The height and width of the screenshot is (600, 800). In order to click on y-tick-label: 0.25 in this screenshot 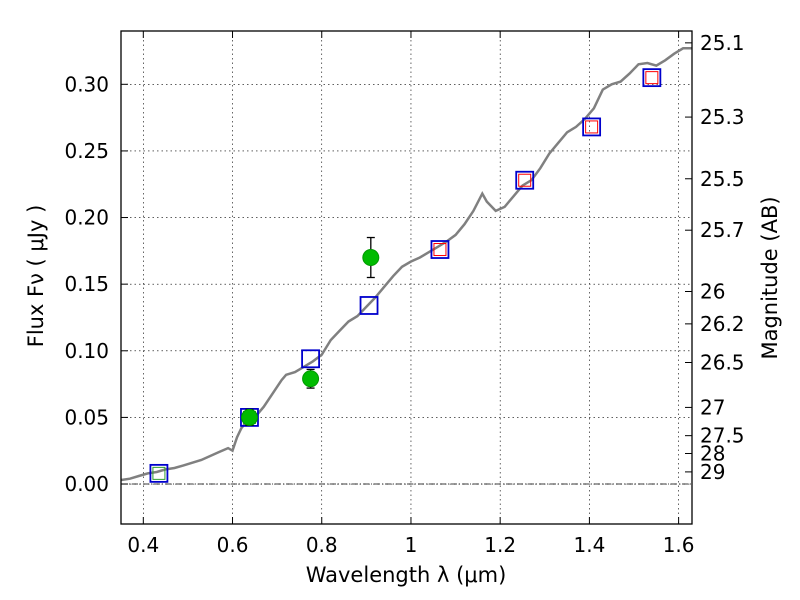, I will do `click(86, 151)`.